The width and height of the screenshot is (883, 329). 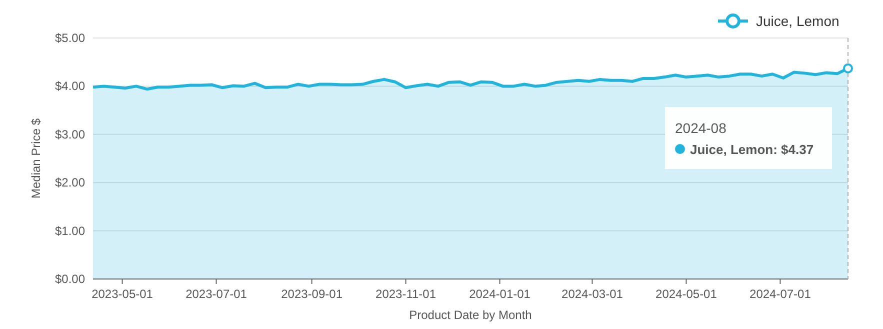 What do you see at coordinates (70, 279) in the screenshot?
I see `y-tick-label: $0.00` at bounding box center [70, 279].